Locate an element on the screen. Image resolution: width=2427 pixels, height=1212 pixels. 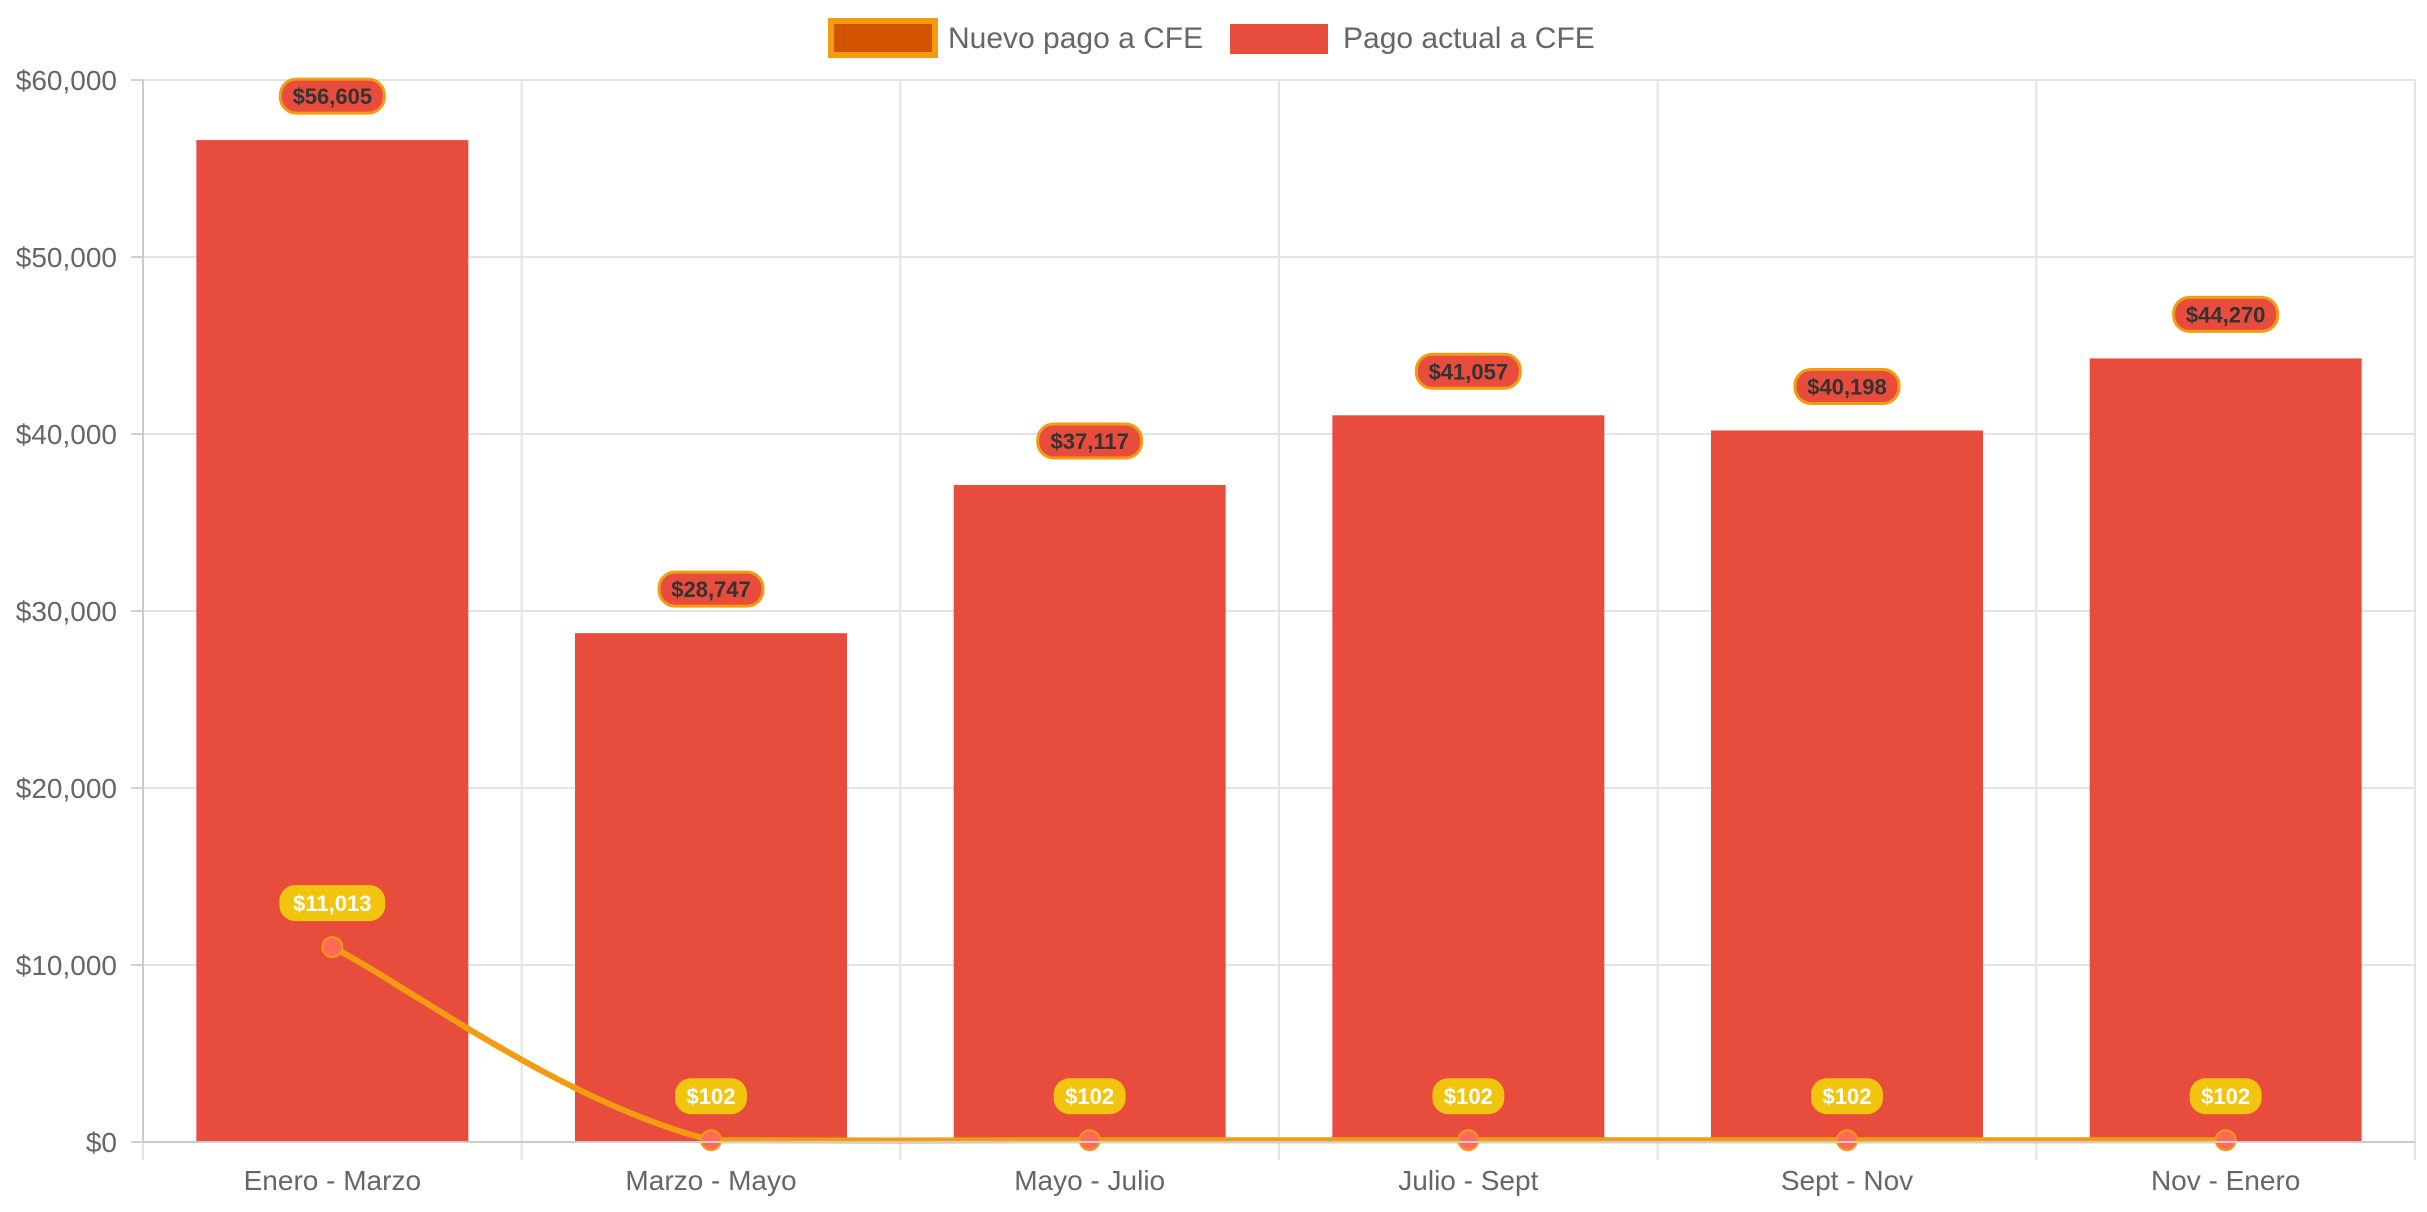
y-tick-label: $10,000 is located at coordinates (66, 965).